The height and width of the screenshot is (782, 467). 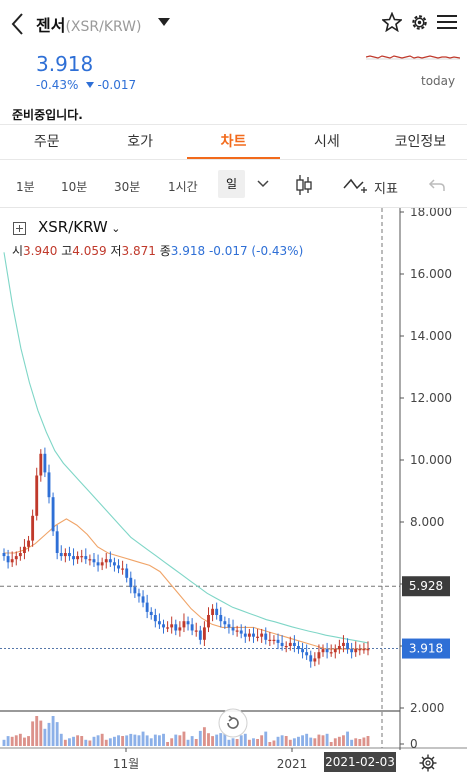 What do you see at coordinates (19, 228) in the screenshot?
I see `add-indicator-icon` at bounding box center [19, 228].